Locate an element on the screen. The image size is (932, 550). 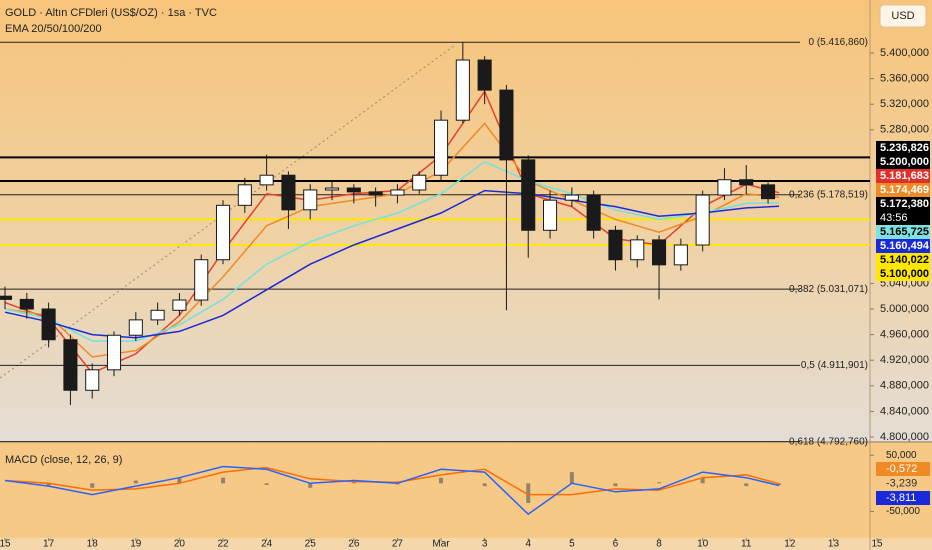
price-tag-label: 5.200,000 is located at coordinates (904, 162).